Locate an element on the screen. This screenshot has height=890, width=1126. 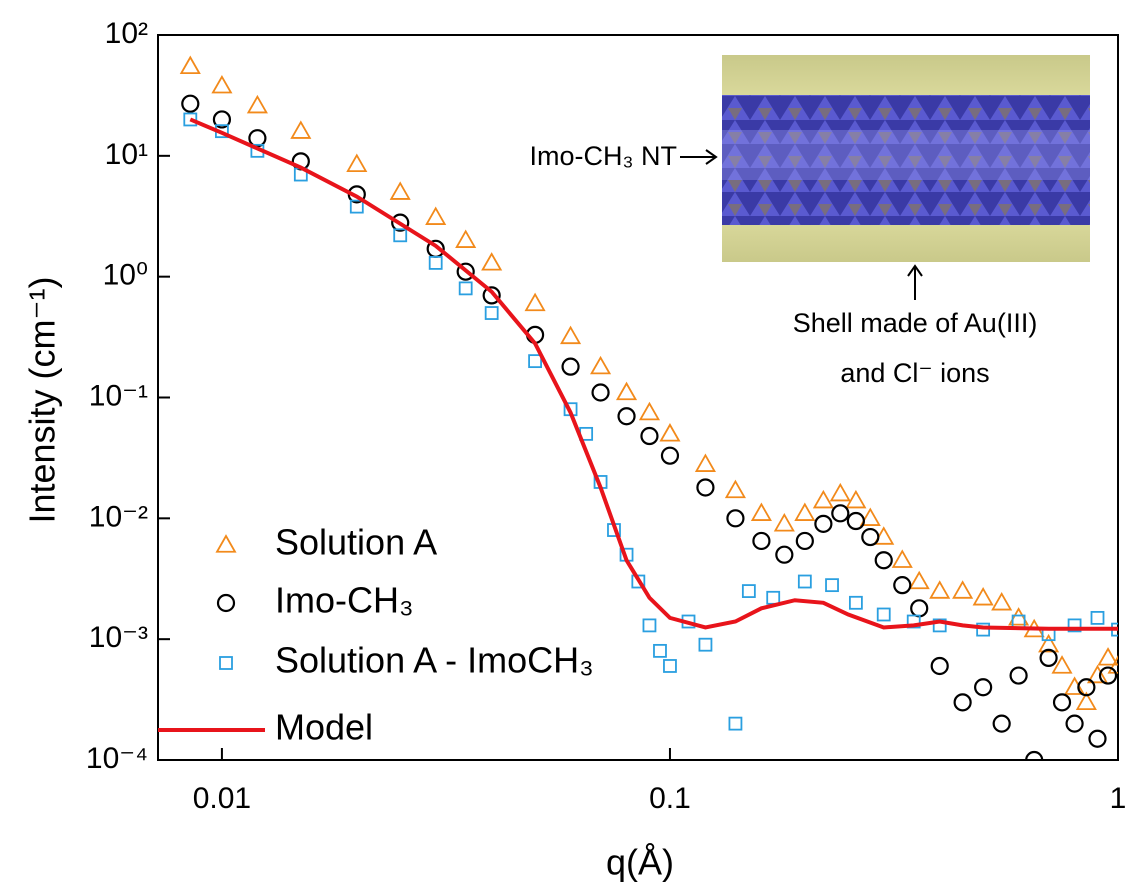
y-tick-label: 10¹ is located at coordinates (126, 154).